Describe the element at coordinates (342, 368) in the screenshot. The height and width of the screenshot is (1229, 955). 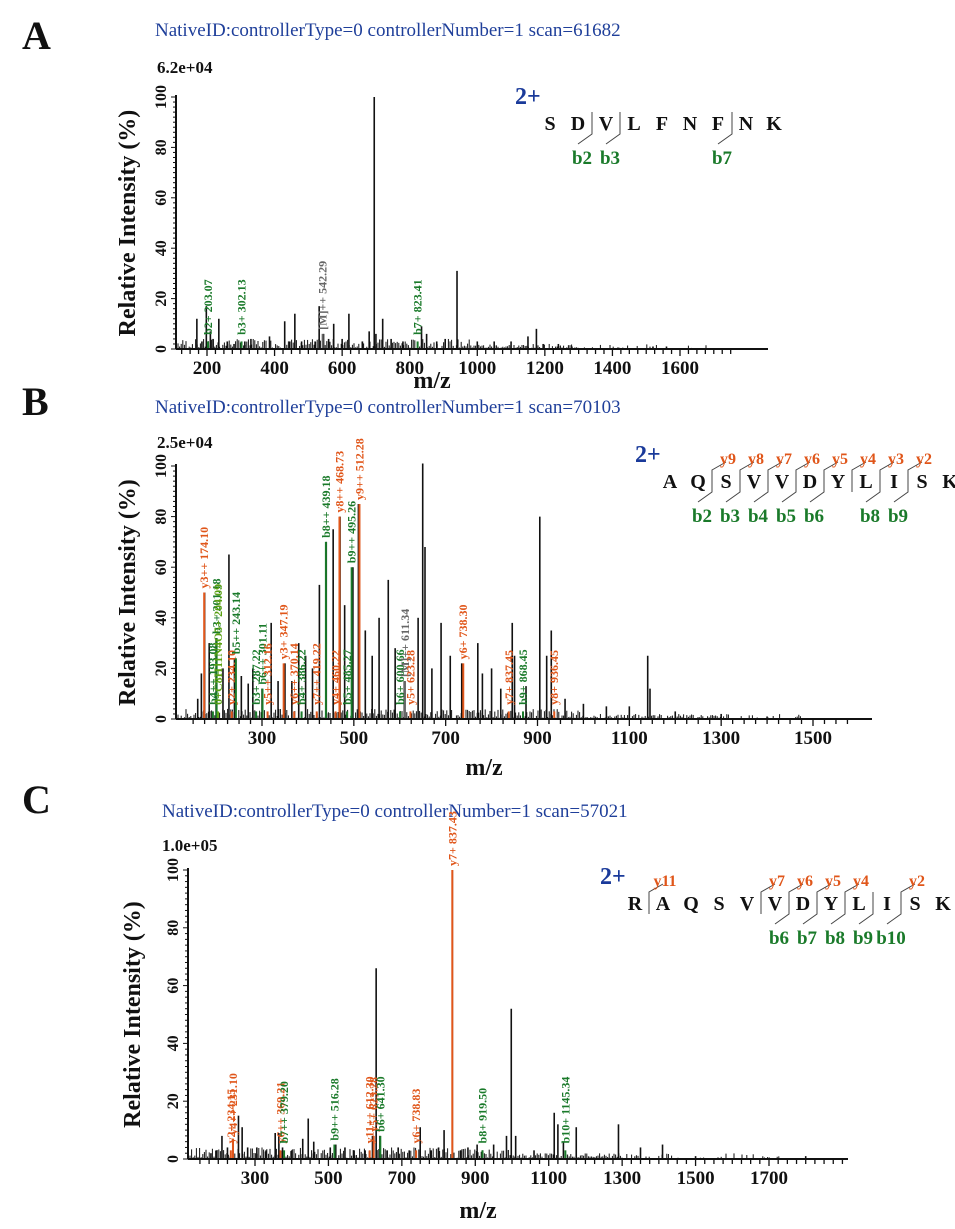
I see `x-tick-label: 600` at that location.